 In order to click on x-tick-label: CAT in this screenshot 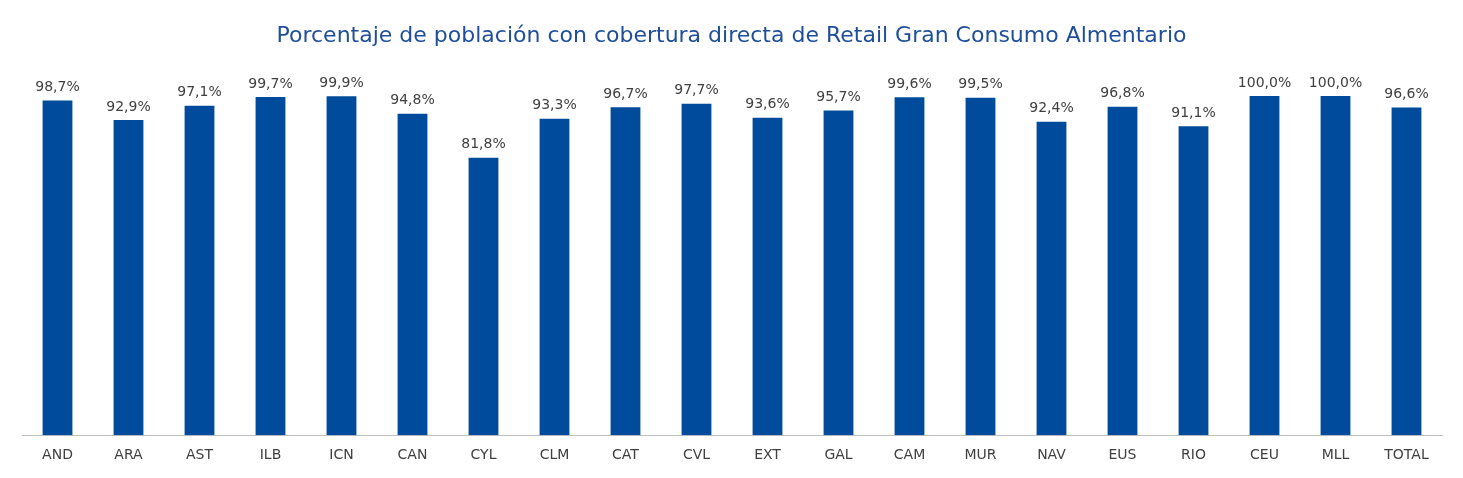, I will do `click(626, 454)`.